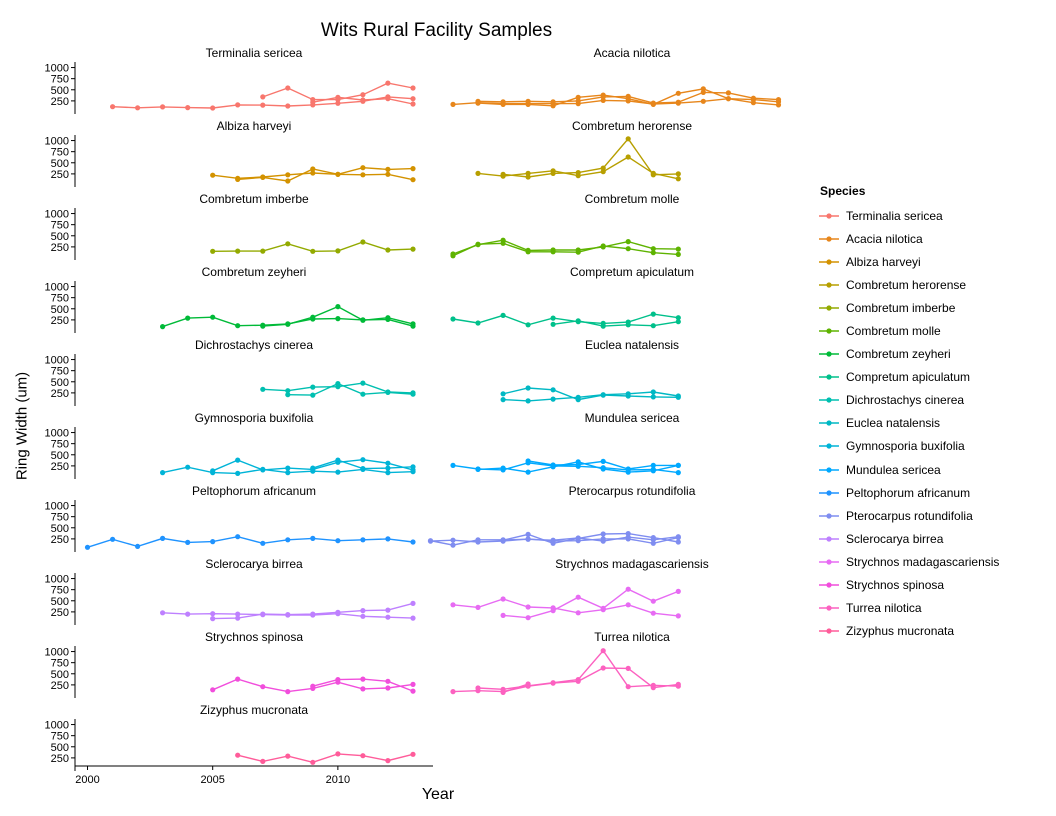  I want to click on panel-compretum-apiculatum: Compretum apiculatum, so click(572, 297).